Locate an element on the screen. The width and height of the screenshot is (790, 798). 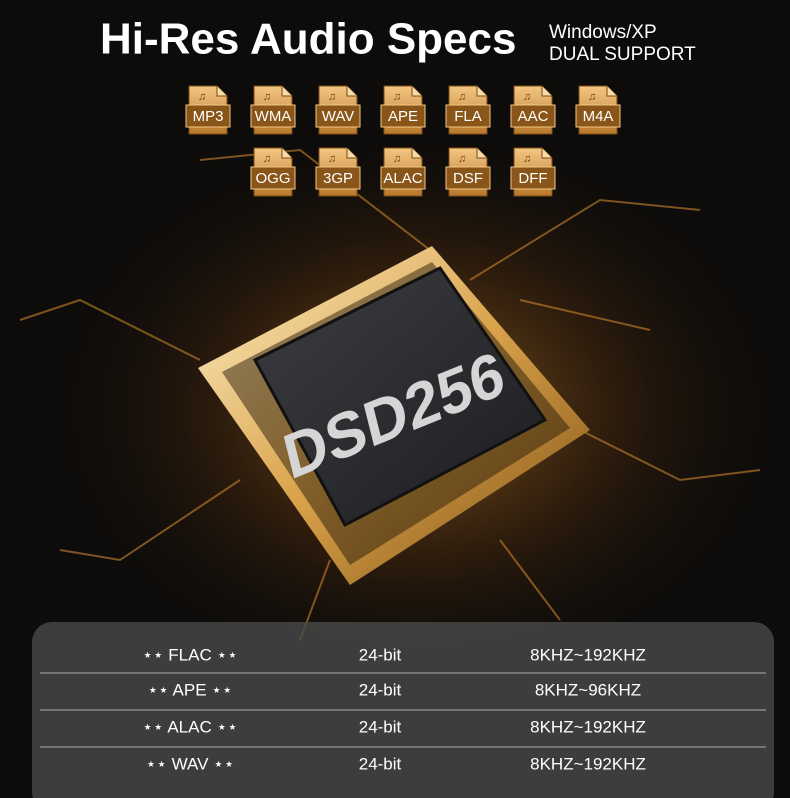
format-icon: ♫ 3GP is located at coordinates (338, 172).